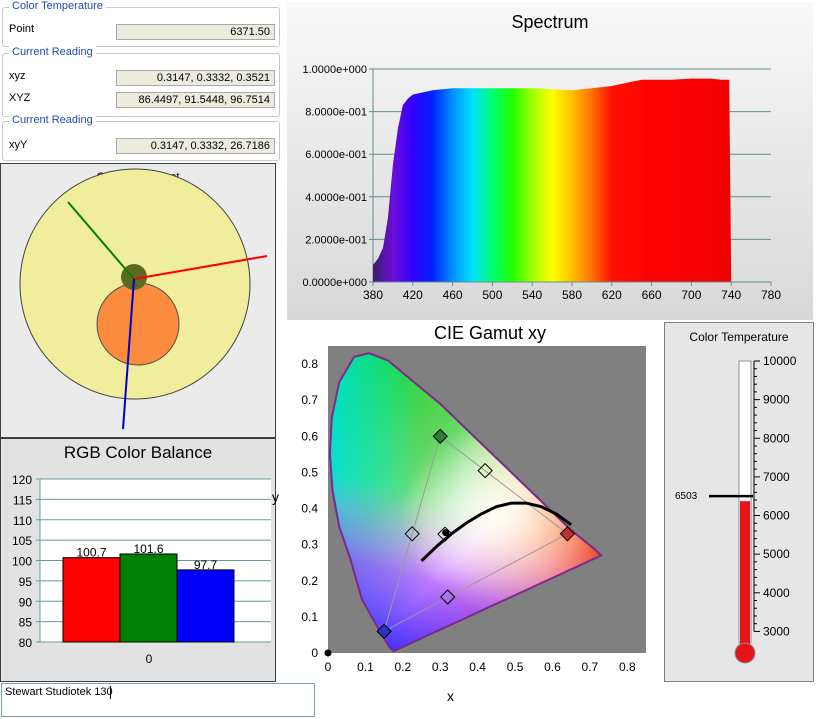 This screenshot has width=828, height=719. What do you see at coordinates (309, 545) in the screenshot?
I see `cie-y-tick: 0.3` at bounding box center [309, 545].